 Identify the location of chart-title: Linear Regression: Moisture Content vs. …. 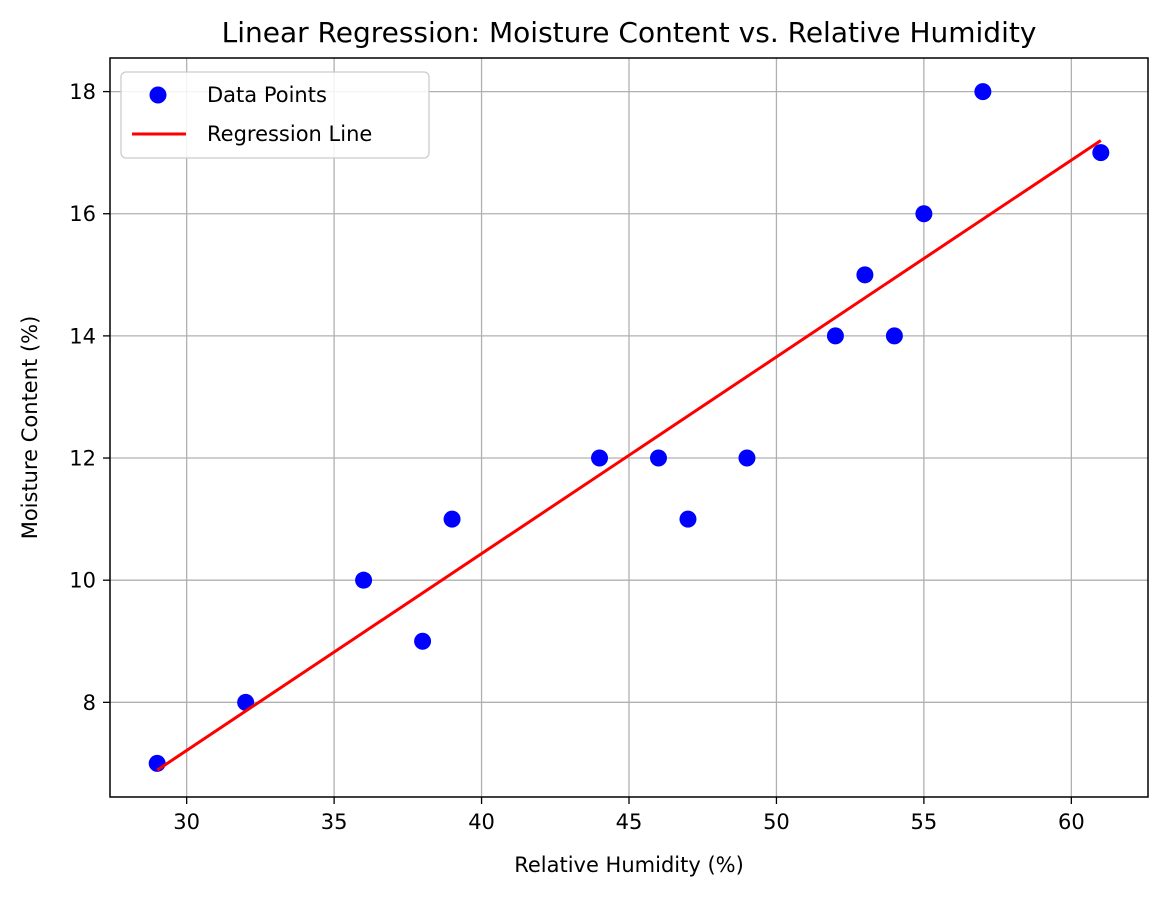
(629, 32).